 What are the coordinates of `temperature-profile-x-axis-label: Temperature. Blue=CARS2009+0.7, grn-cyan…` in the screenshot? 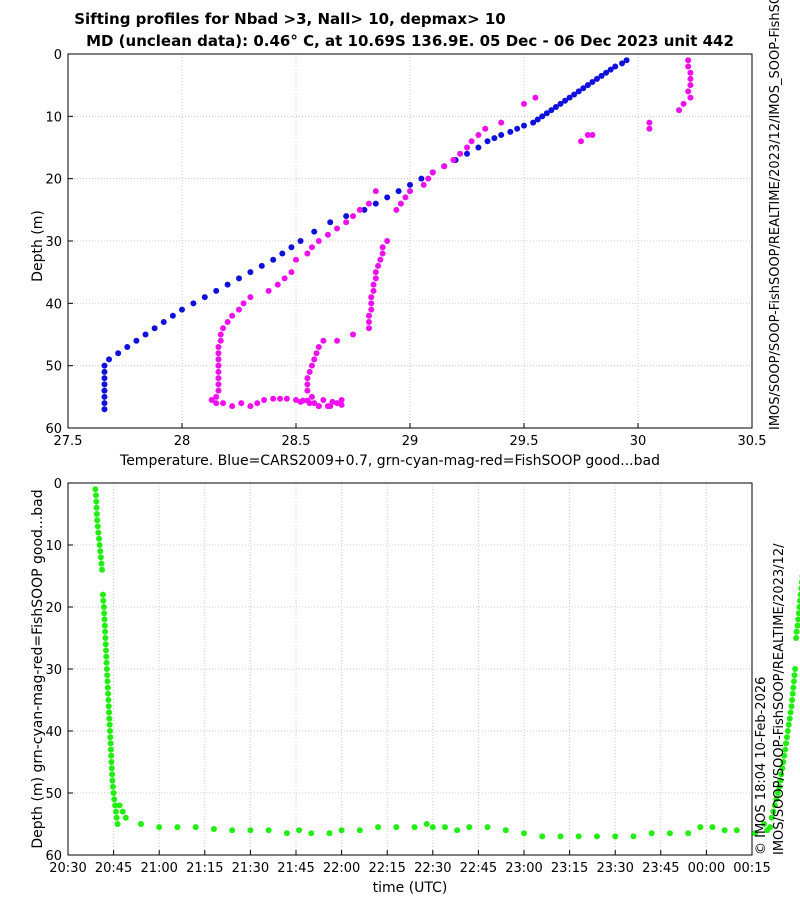 It's located at (389, 461).